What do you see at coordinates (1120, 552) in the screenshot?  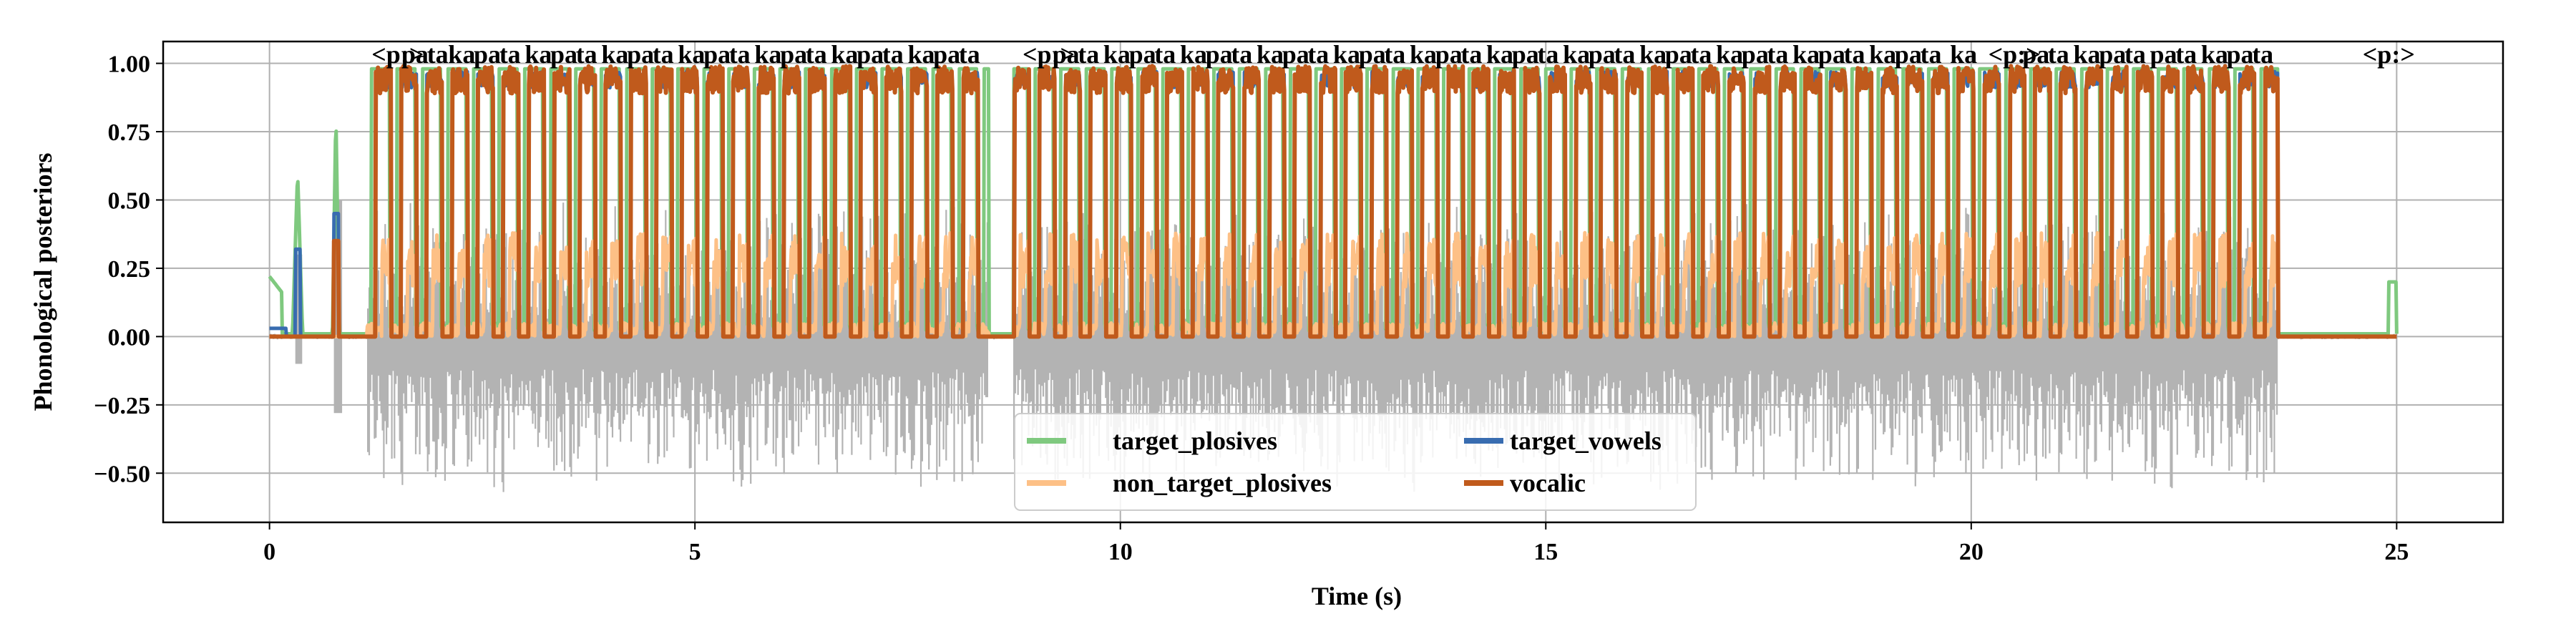 I see `x-tick-label: 10` at bounding box center [1120, 552].